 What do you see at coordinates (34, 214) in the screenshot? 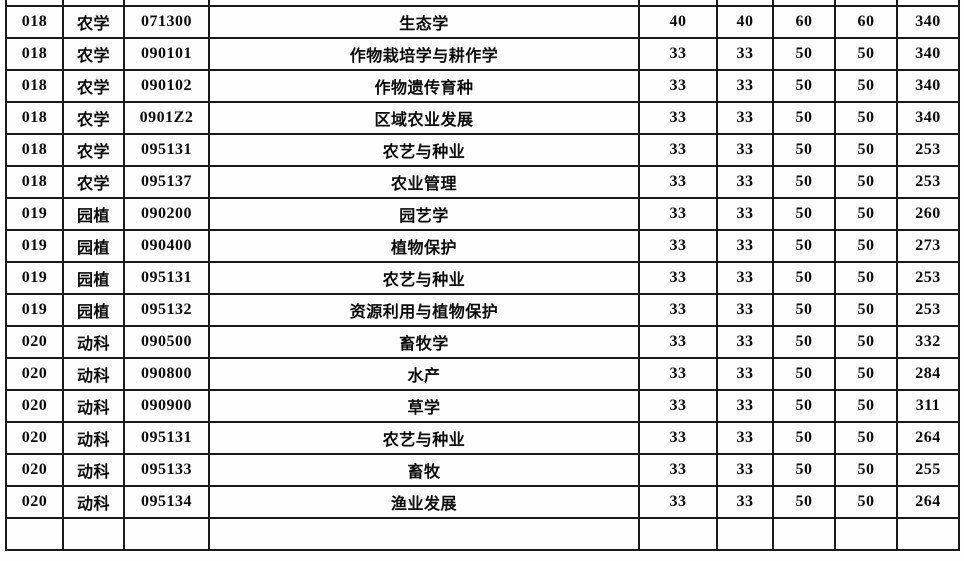
I see `cell-unit-code: 019` at bounding box center [34, 214].